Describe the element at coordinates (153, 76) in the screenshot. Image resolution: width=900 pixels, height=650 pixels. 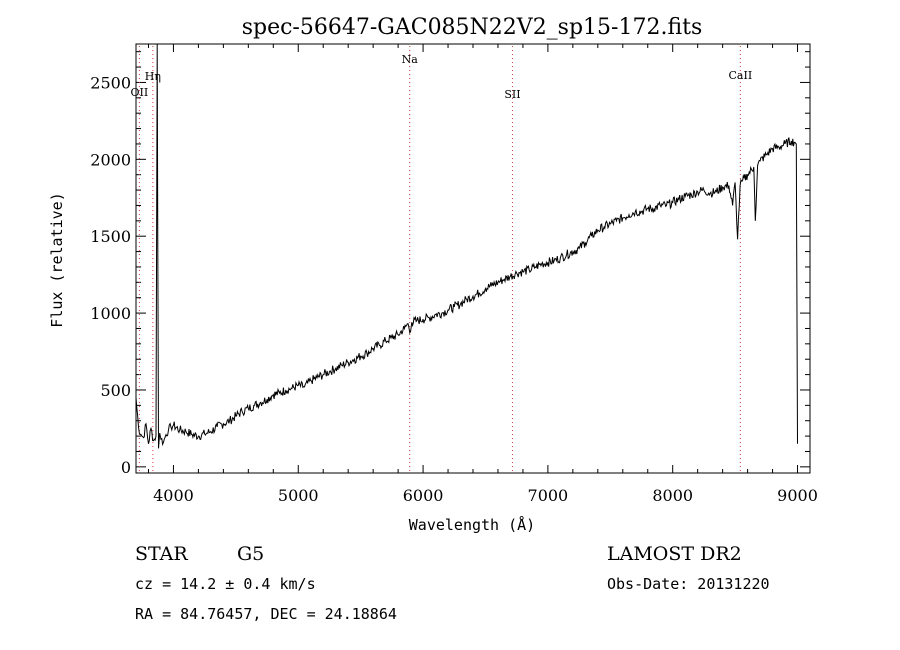
I see `spectral-line-label: Hη` at that location.